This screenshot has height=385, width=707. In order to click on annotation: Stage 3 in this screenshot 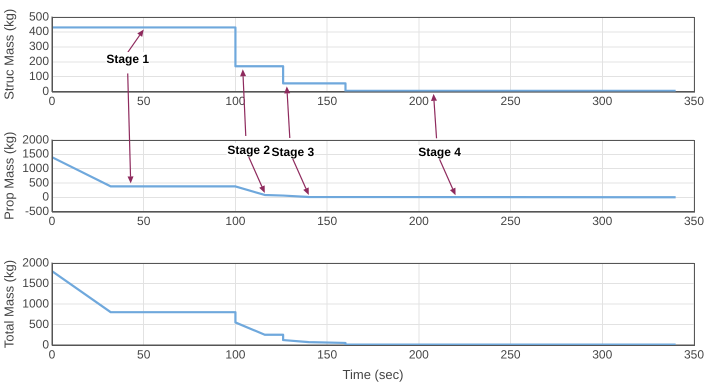, I will do `click(293, 151)`.